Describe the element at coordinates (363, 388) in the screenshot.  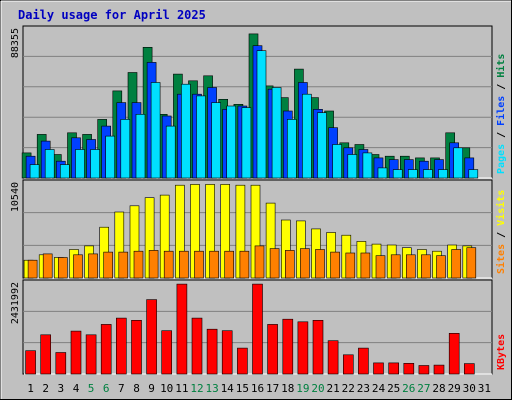
I see `x-tick-label-day-23: 23` at that location.